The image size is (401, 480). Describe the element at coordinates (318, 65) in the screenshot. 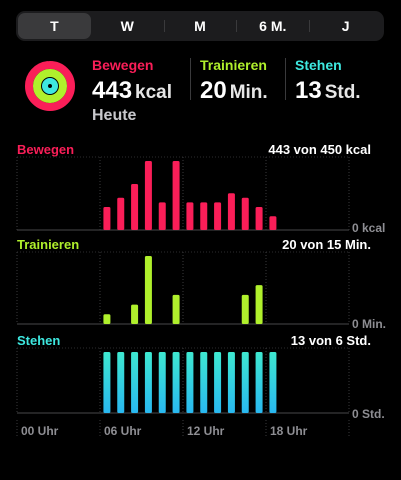

I see `stand-label: Stehen` at that location.